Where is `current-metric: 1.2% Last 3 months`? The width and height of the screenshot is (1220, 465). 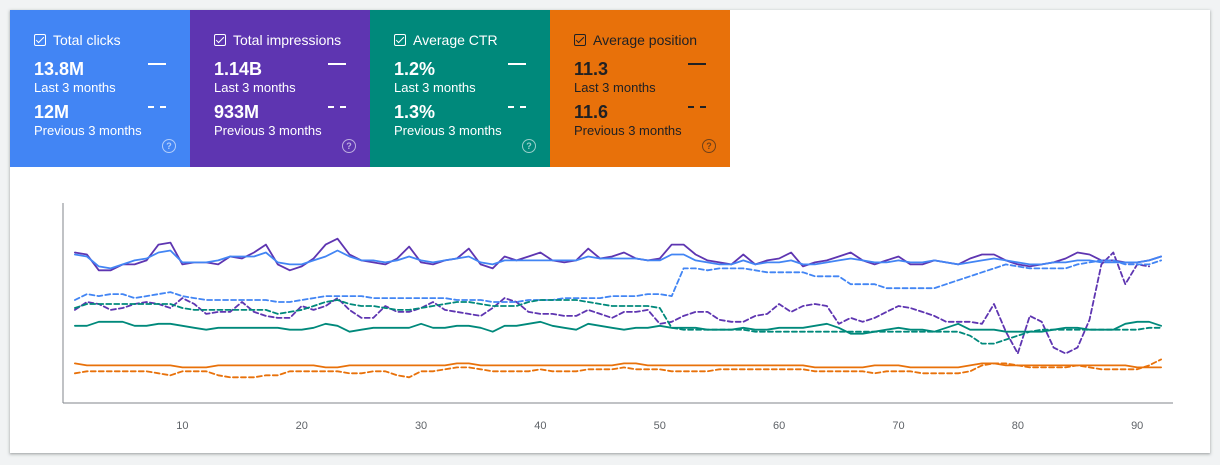 current-metric: 1.2% Last 3 months is located at coordinates (472, 77).